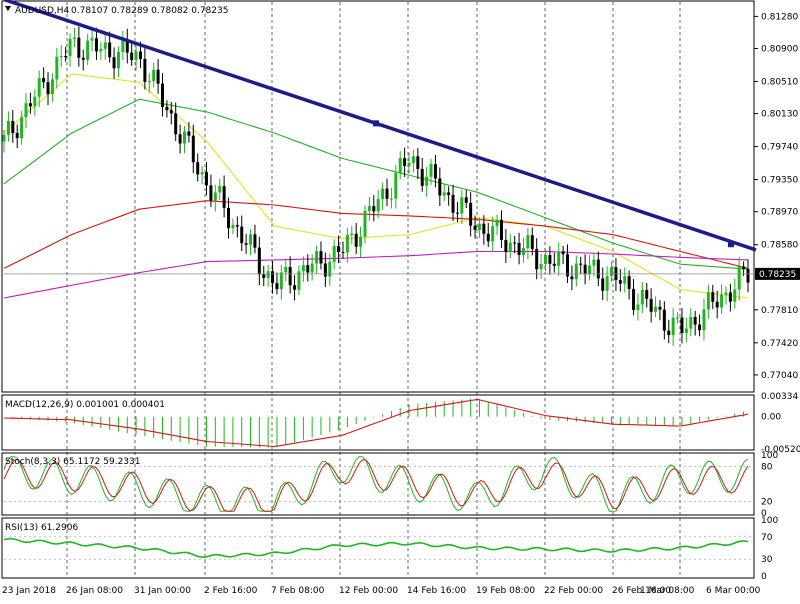 The height and width of the screenshot is (604, 800). Describe the element at coordinates (376, 123) in the screenshot. I see `trendline-handle-mid` at that location.